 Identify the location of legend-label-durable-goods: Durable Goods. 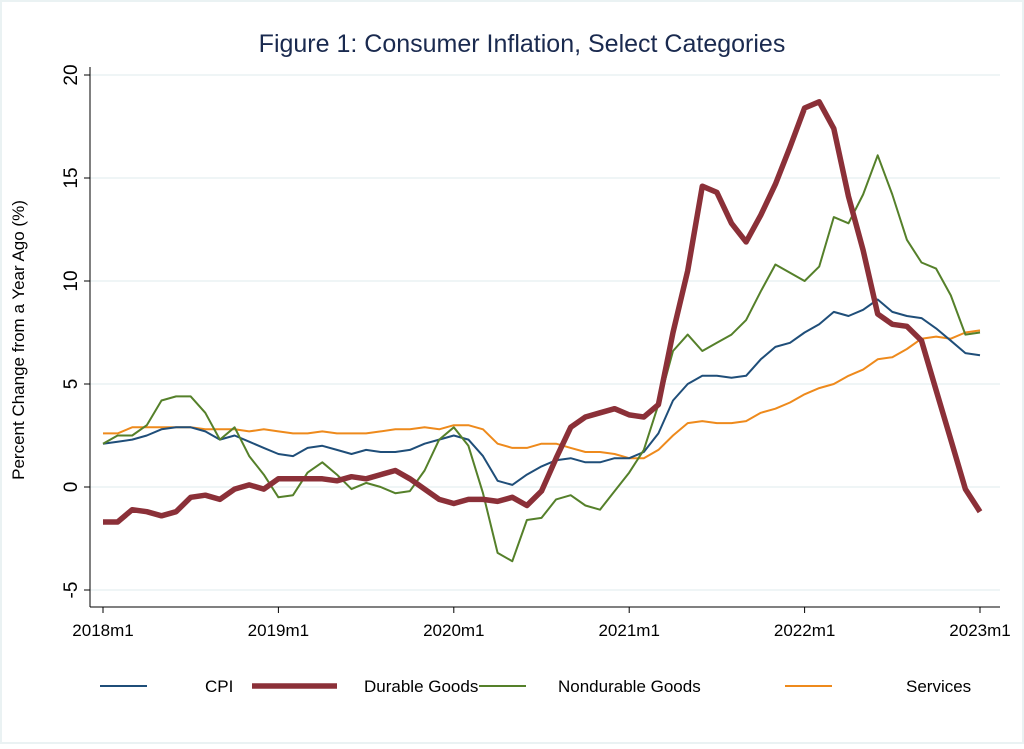
(421, 686).